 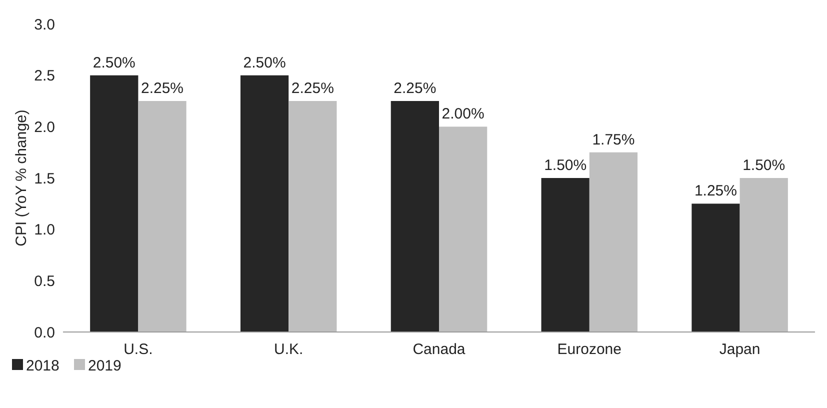 What do you see at coordinates (439, 349) in the screenshot?
I see `x-tick-label: Canada` at bounding box center [439, 349].